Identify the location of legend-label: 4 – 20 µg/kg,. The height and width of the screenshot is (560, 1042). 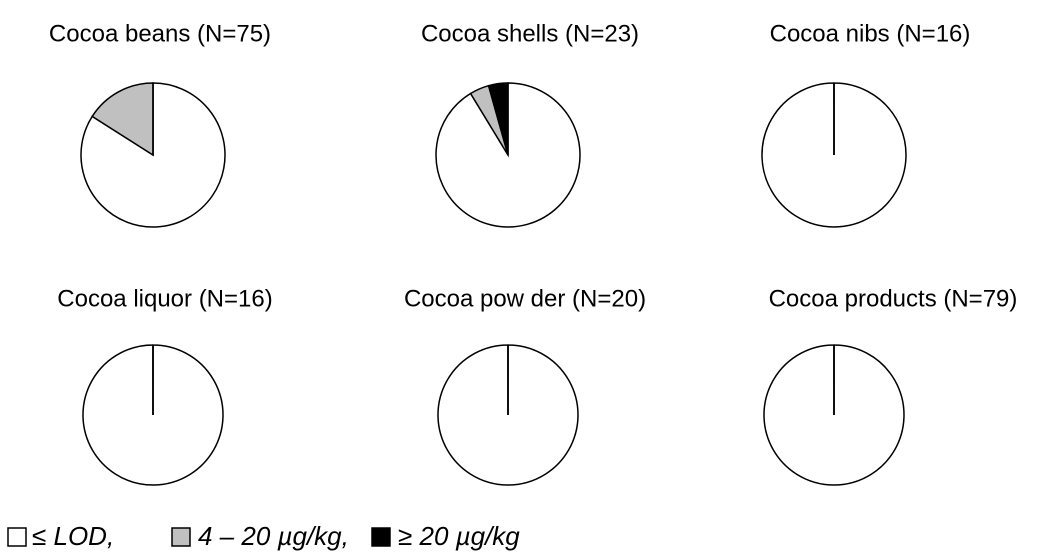
(273, 536).